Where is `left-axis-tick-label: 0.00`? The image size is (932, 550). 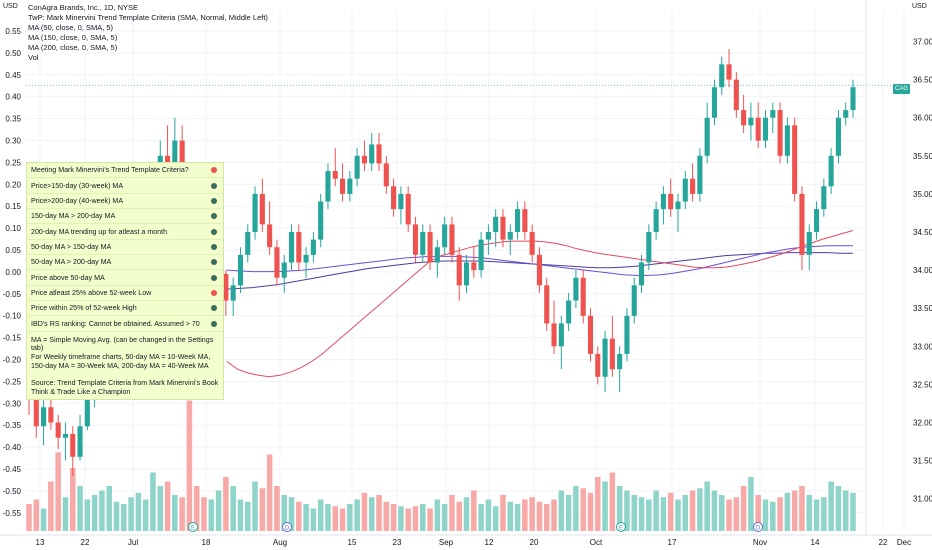
left-axis-tick-label: 0.00 is located at coordinates (13, 272).